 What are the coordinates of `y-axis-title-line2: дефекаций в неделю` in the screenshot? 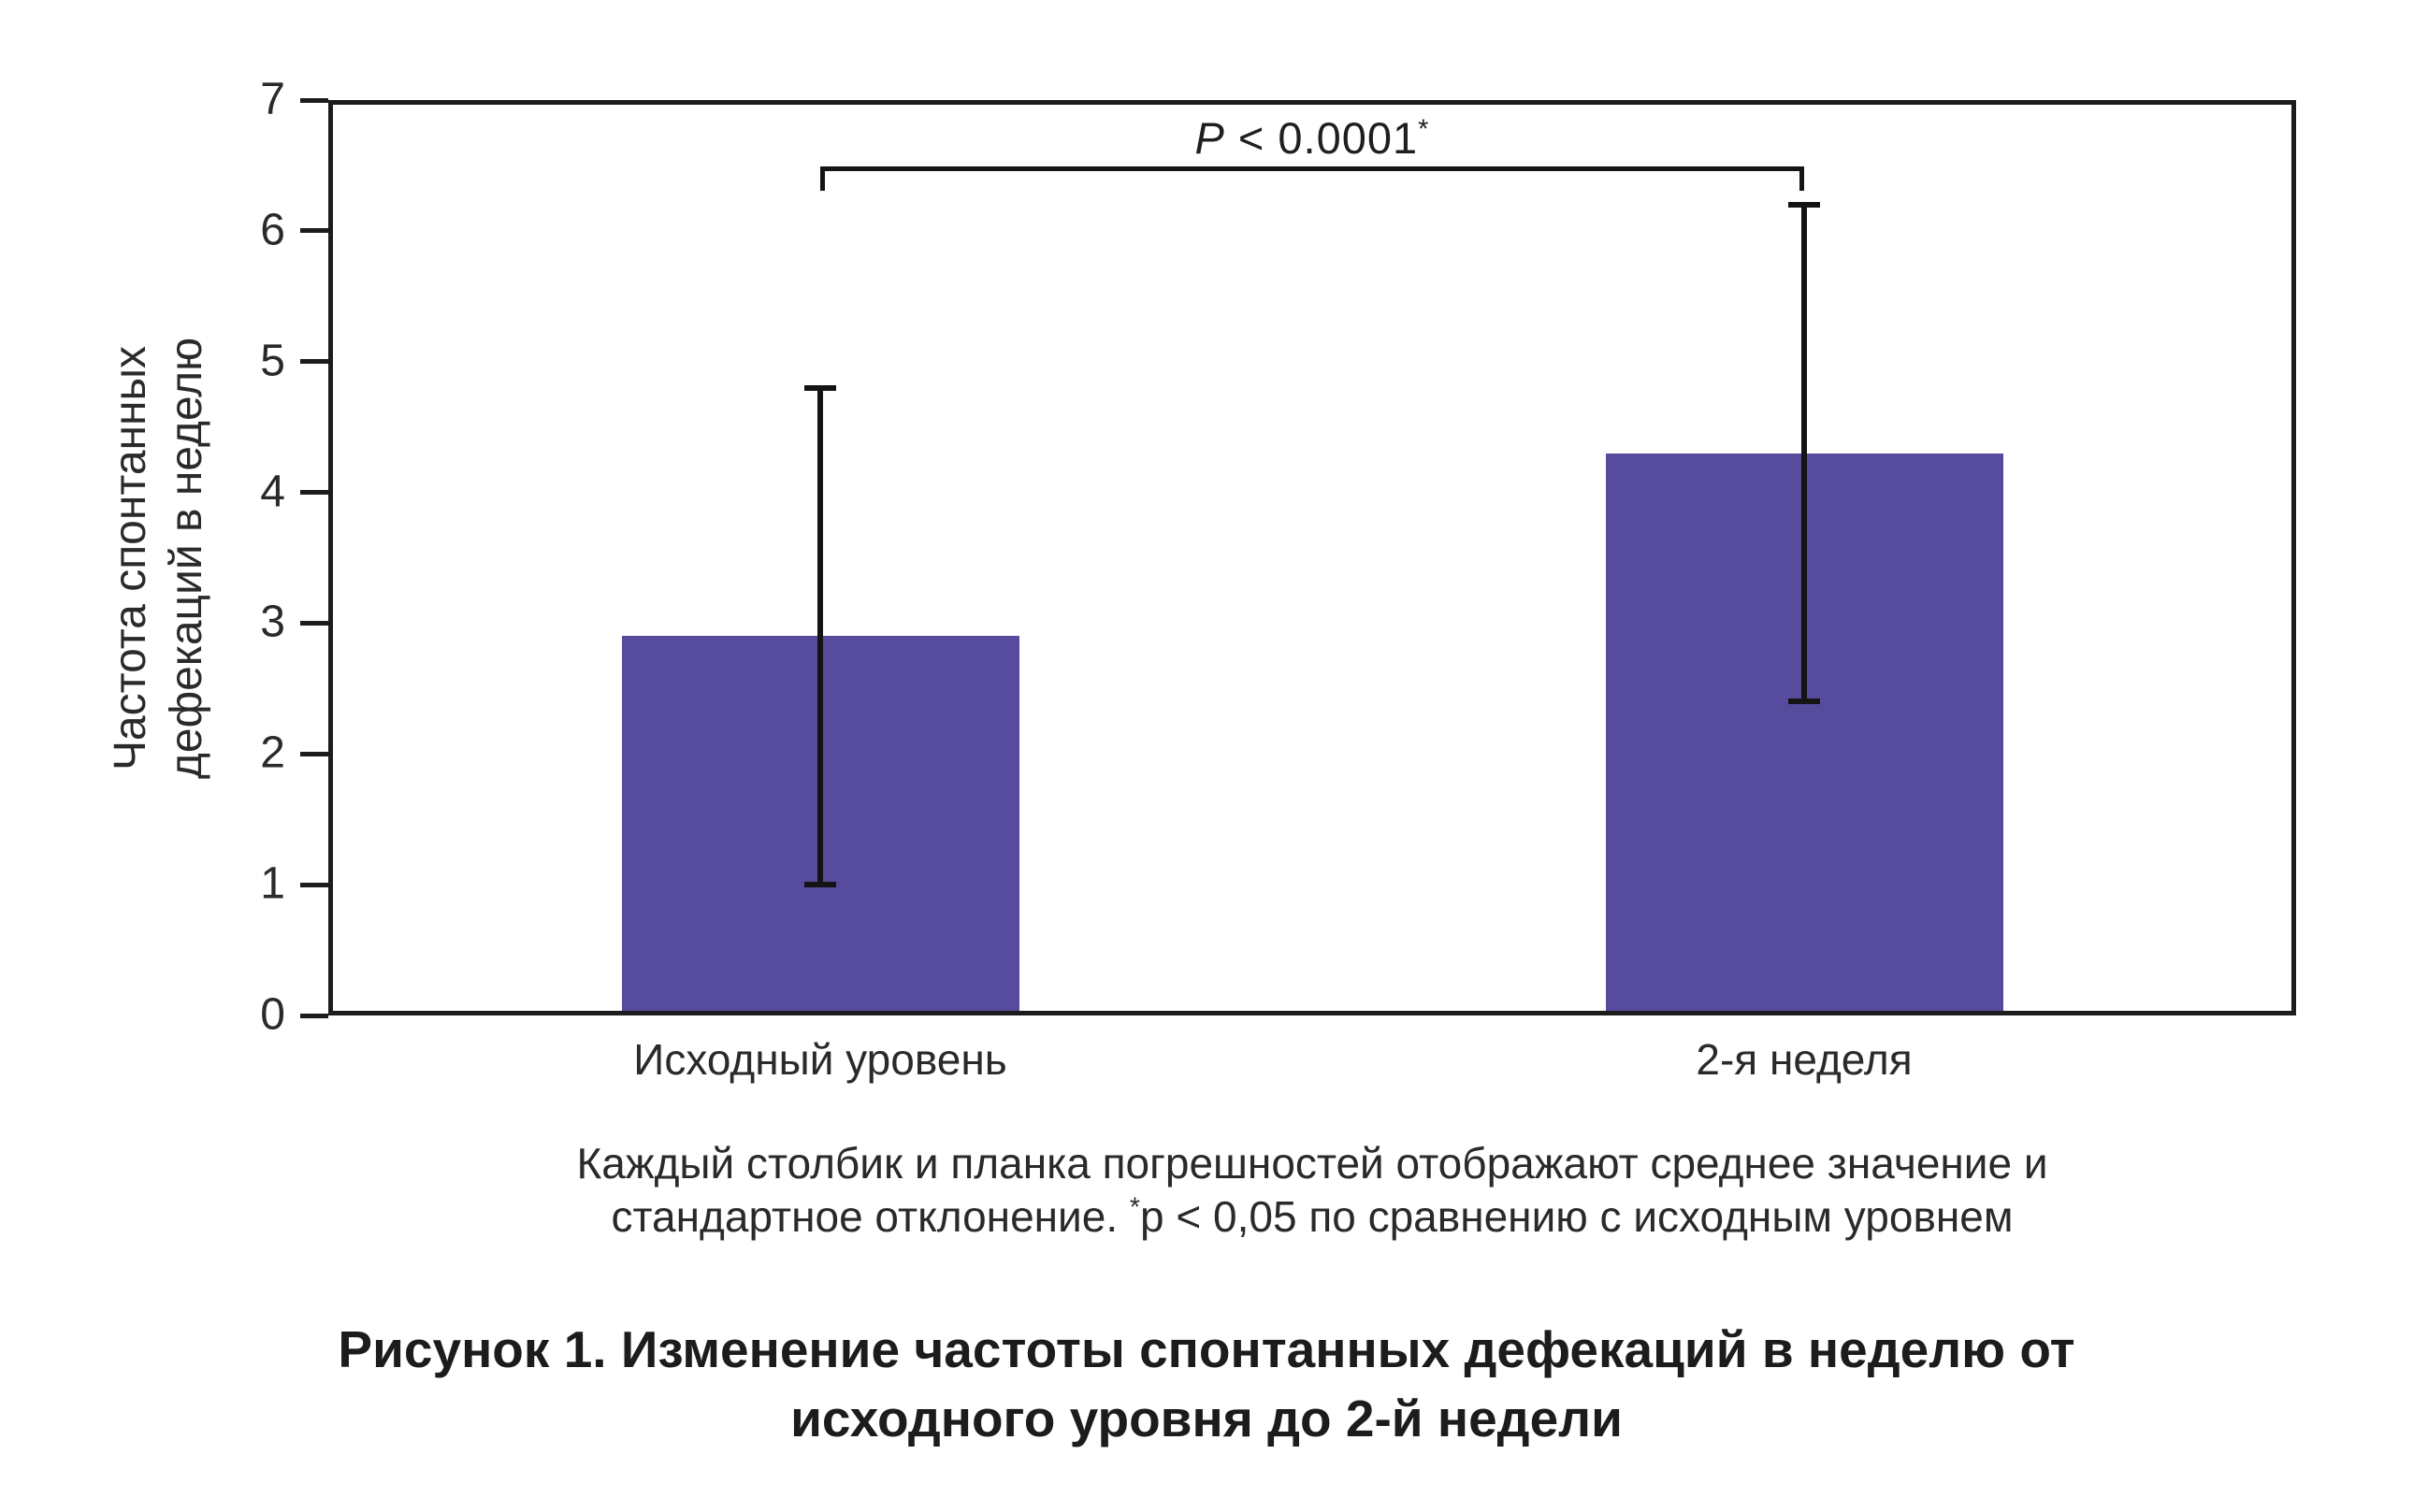 It's located at (186, 558).